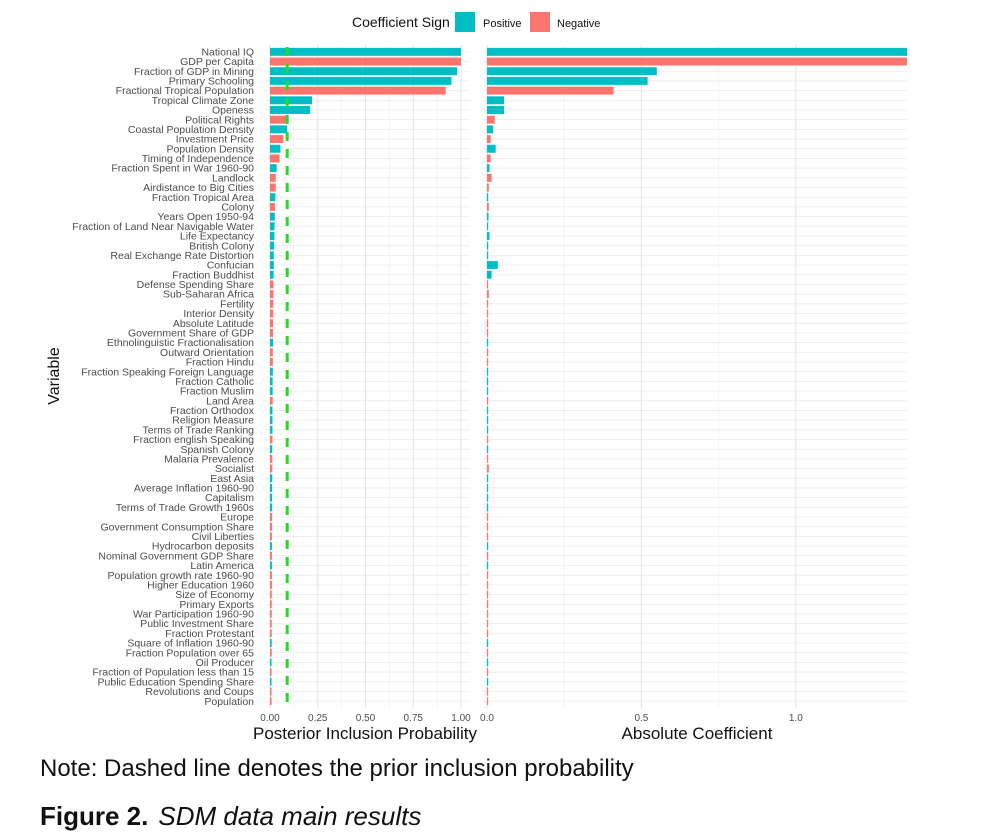 The width and height of the screenshot is (982, 839). Describe the element at coordinates (272, 313) in the screenshot. I see `bar-interior-density` at that location.